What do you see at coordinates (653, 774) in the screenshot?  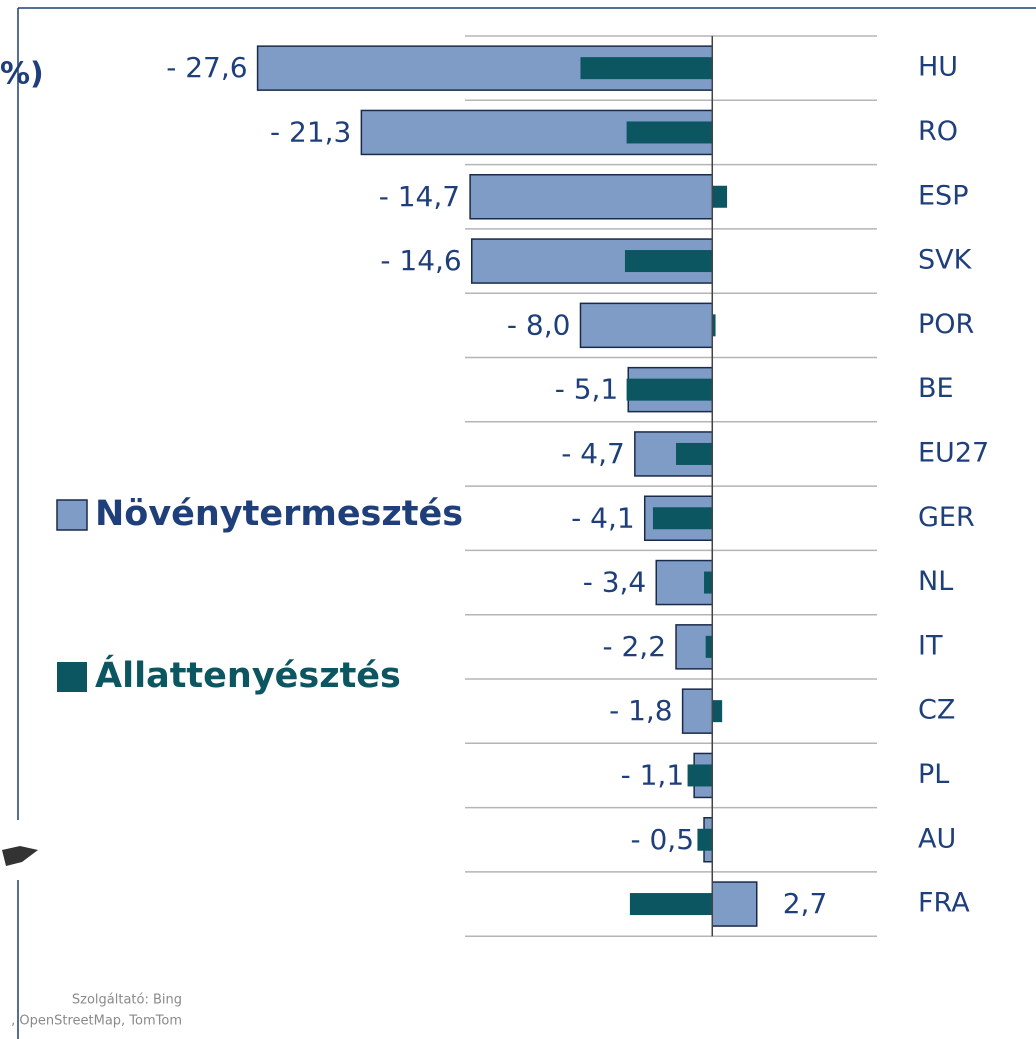 I see `data-label: - 1,1` at bounding box center [653, 774].